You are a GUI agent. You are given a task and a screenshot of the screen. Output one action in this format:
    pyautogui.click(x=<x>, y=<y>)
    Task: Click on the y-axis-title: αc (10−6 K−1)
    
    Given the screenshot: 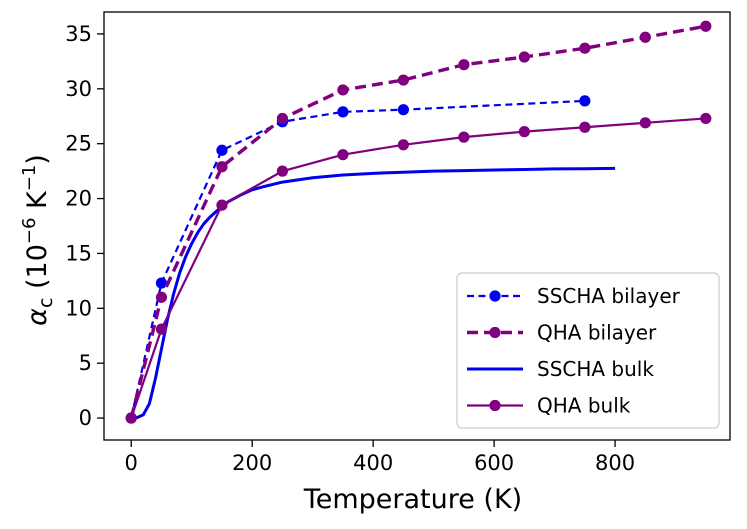 What is the action you would take?
    pyautogui.click(x=38, y=240)
    